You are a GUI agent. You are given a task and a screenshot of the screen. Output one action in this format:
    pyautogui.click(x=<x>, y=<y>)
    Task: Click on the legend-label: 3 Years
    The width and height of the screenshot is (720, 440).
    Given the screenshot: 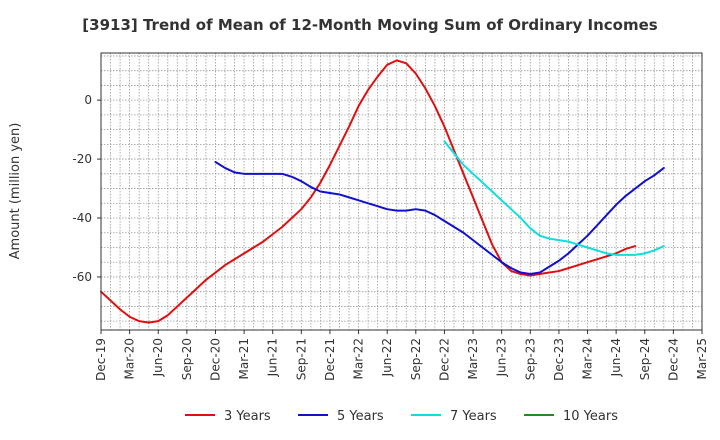 What is the action you would take?
    pyautogui.click(x=247, y=416)
    